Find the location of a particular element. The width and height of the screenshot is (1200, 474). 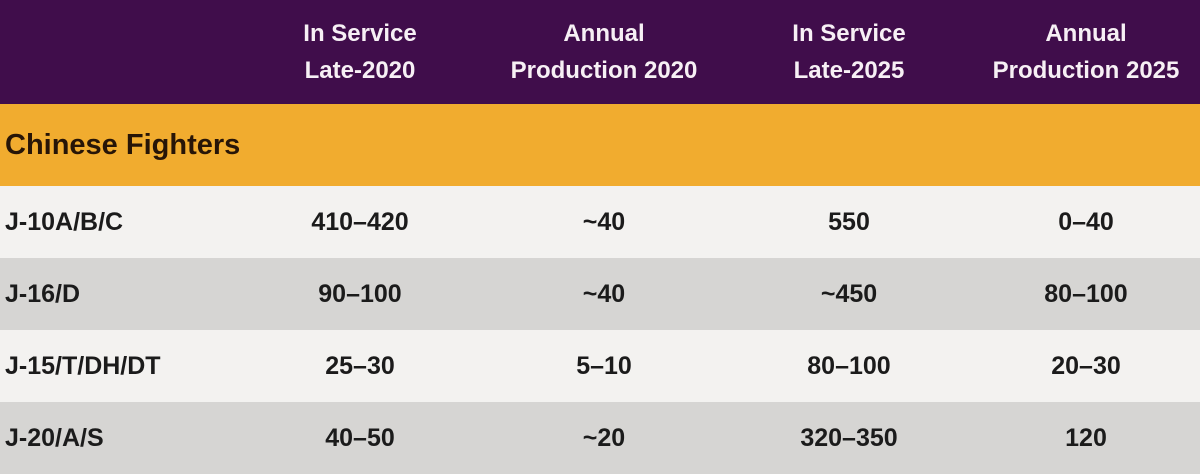

row-label: J-16/D is located at coordinates (43, 293).